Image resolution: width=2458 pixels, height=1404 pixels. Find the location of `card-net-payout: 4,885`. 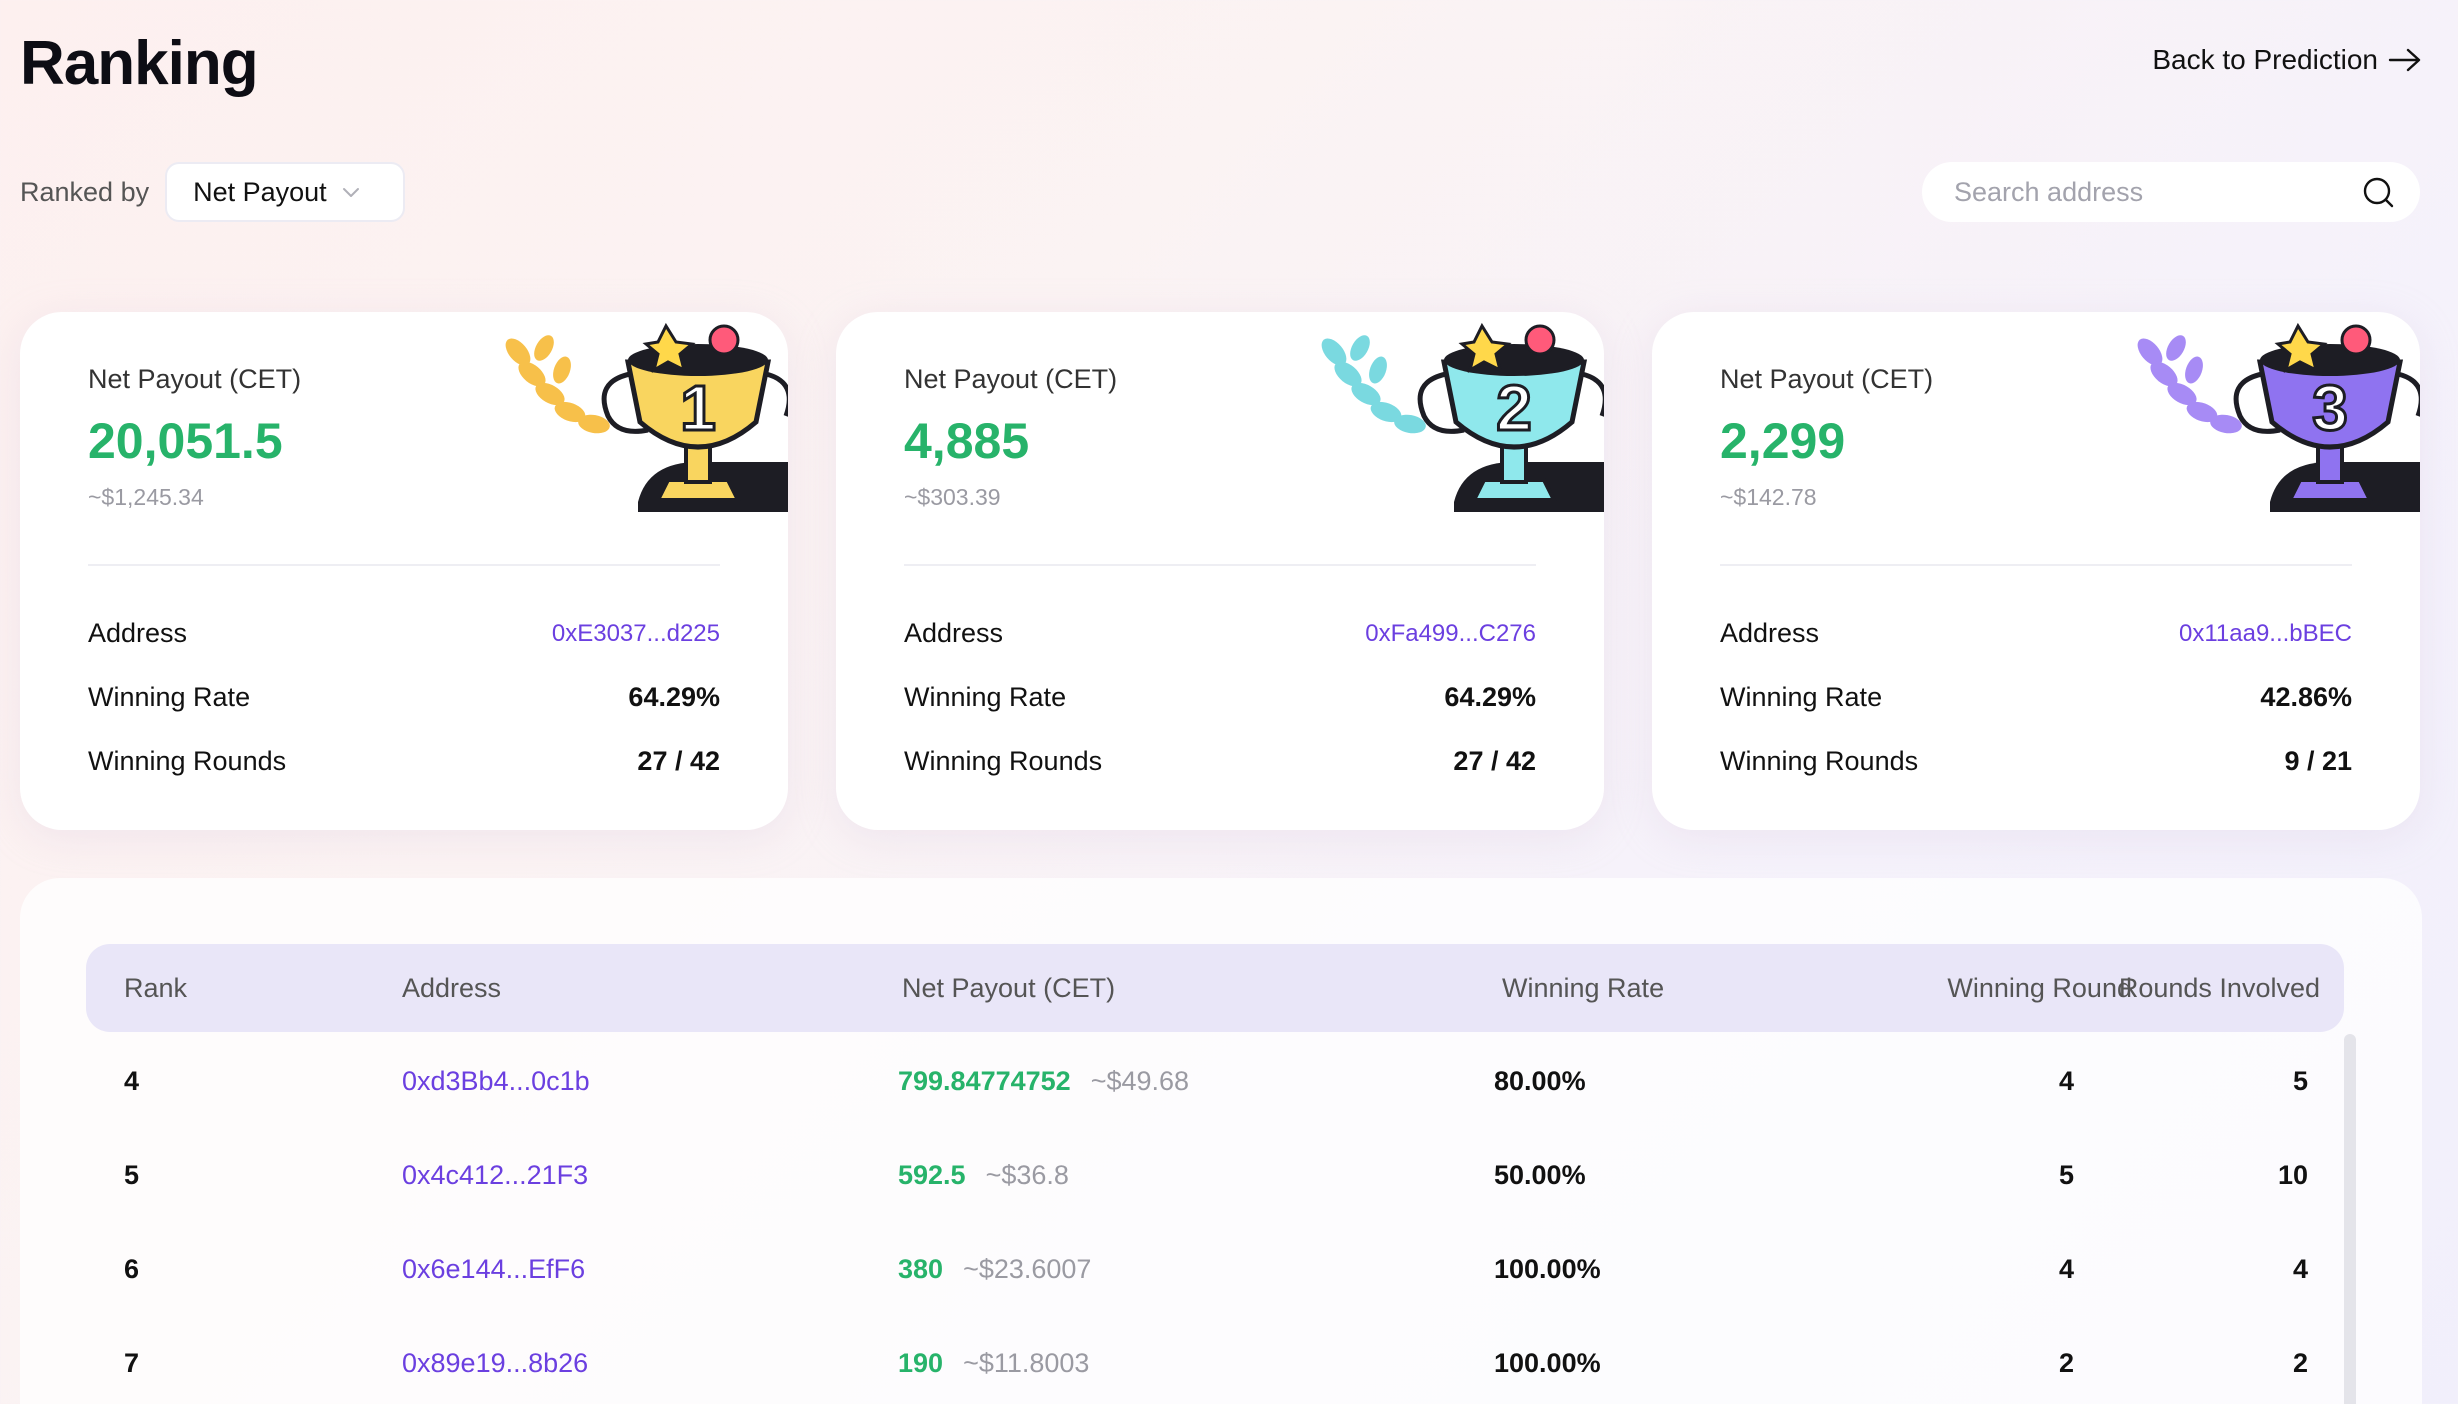

card-net-payout: 4,885 is located at coordinates (967, 441).